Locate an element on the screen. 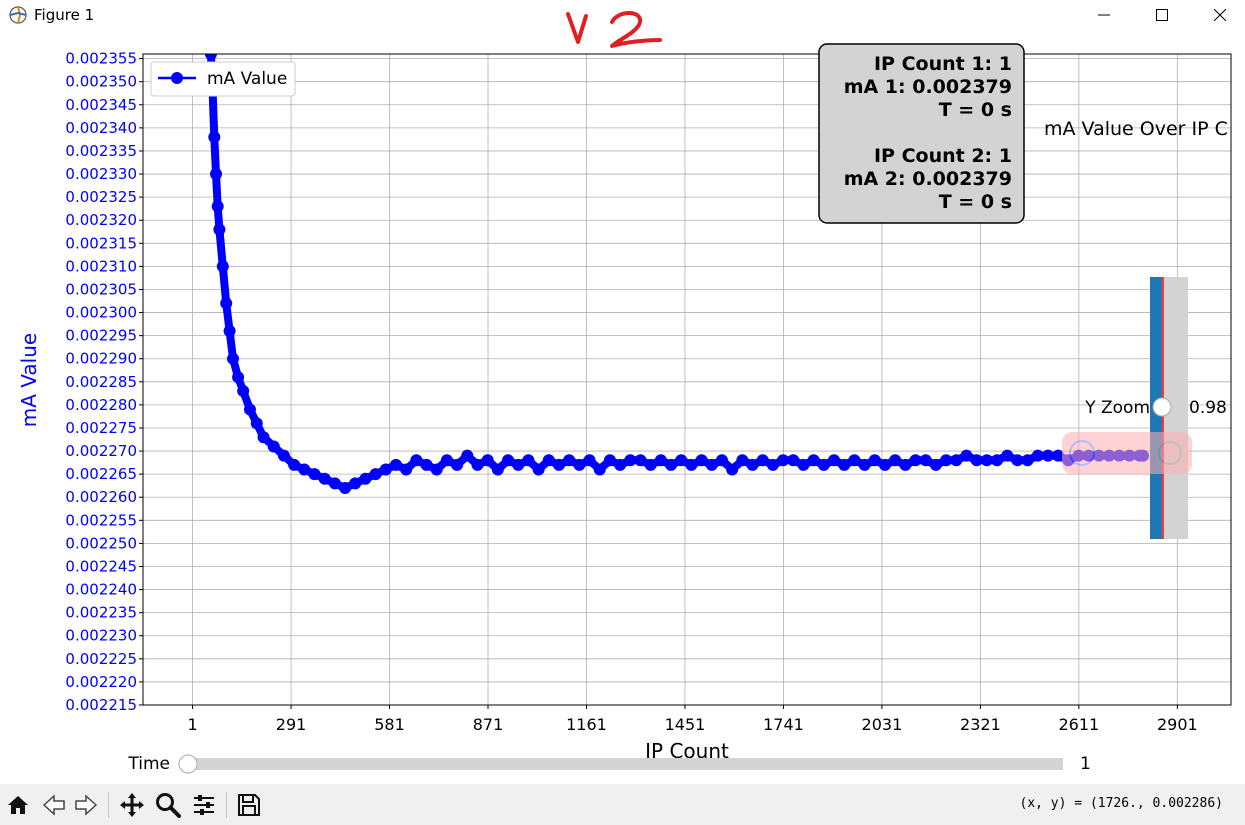 The image size is (1245, 825). time-slider-label: Time is located at coordinates (148, 764).